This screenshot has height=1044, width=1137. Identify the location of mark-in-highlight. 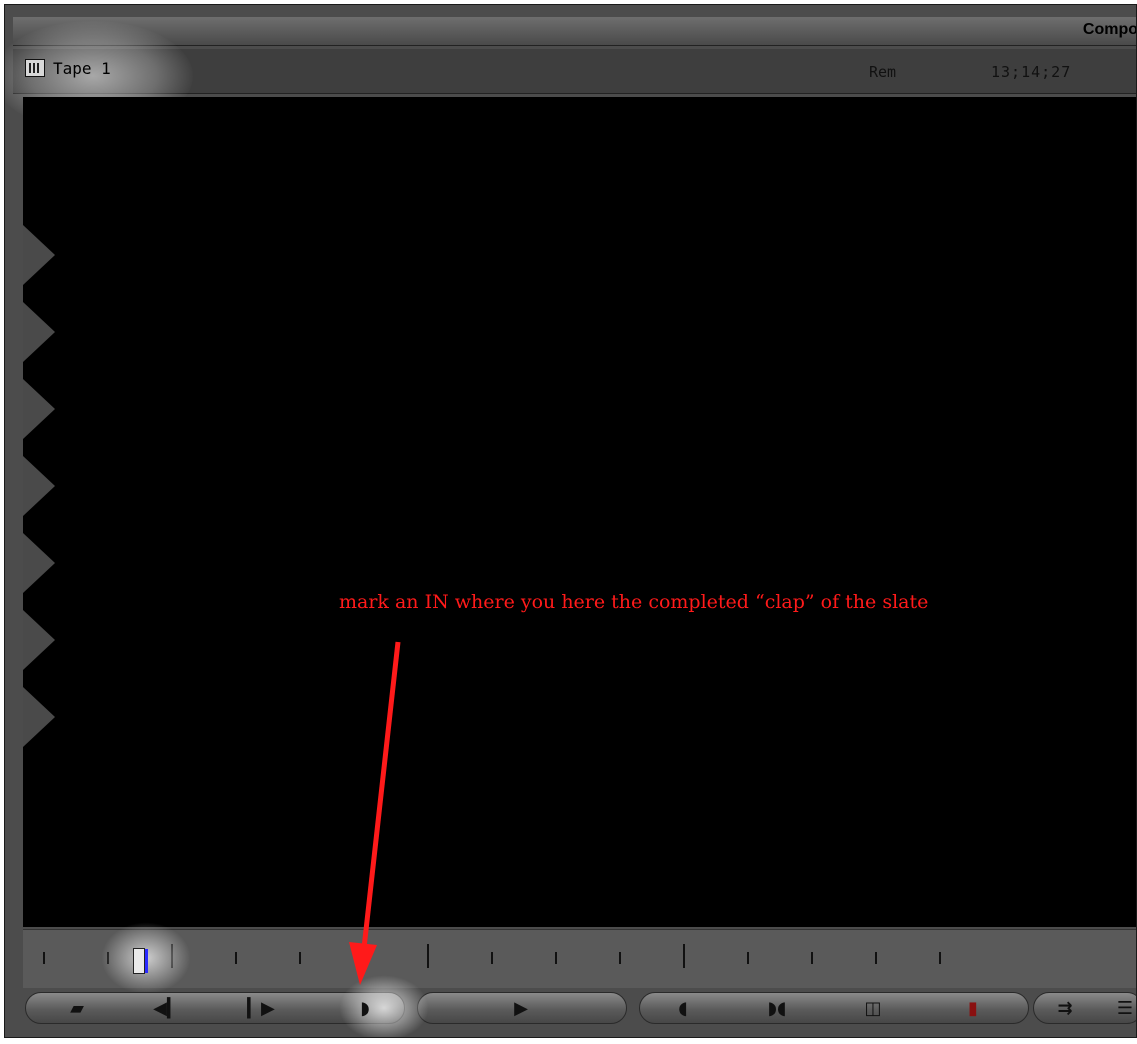
(384, 1006).